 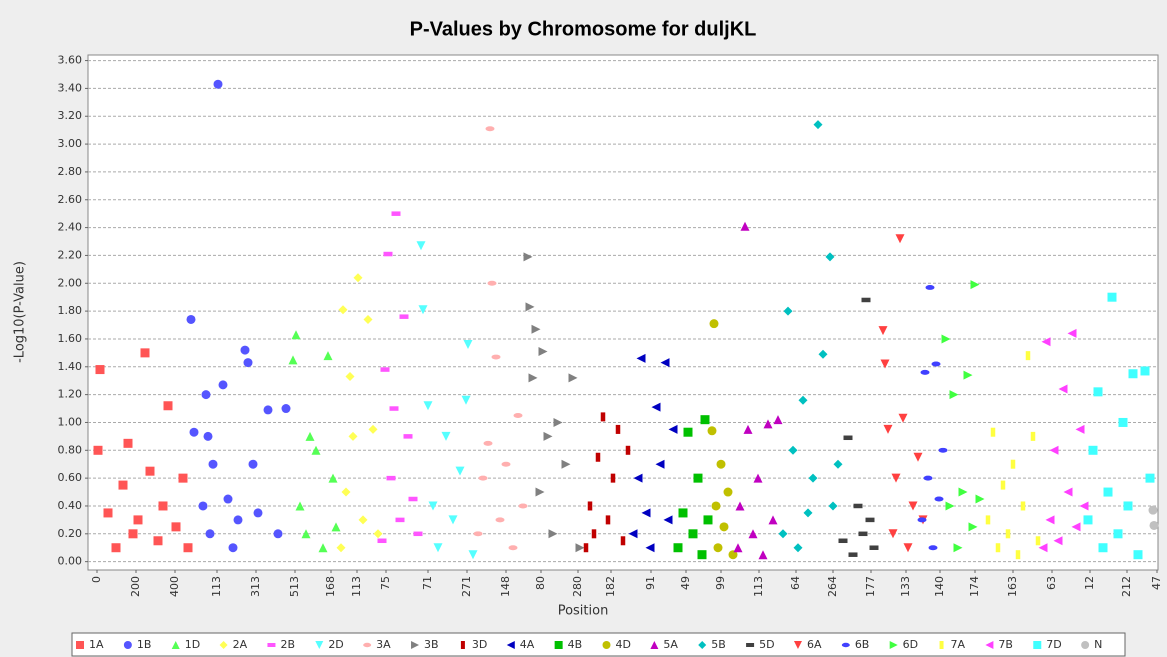 I want to click on x-tick-label: 113, so click(x=356, y=586).